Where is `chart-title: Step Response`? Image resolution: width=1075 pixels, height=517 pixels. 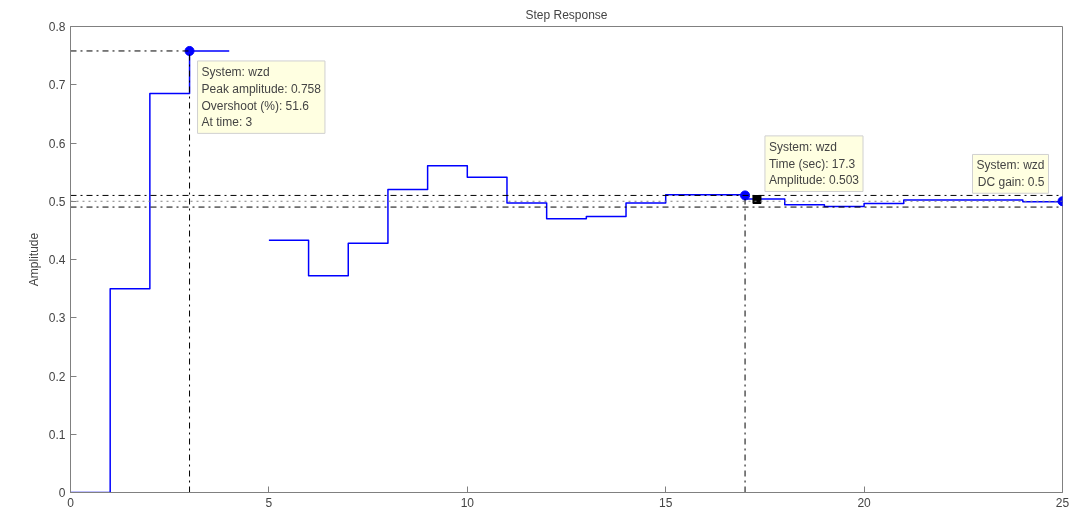
chart-title: Step Response is located at coordinates (566, 14).